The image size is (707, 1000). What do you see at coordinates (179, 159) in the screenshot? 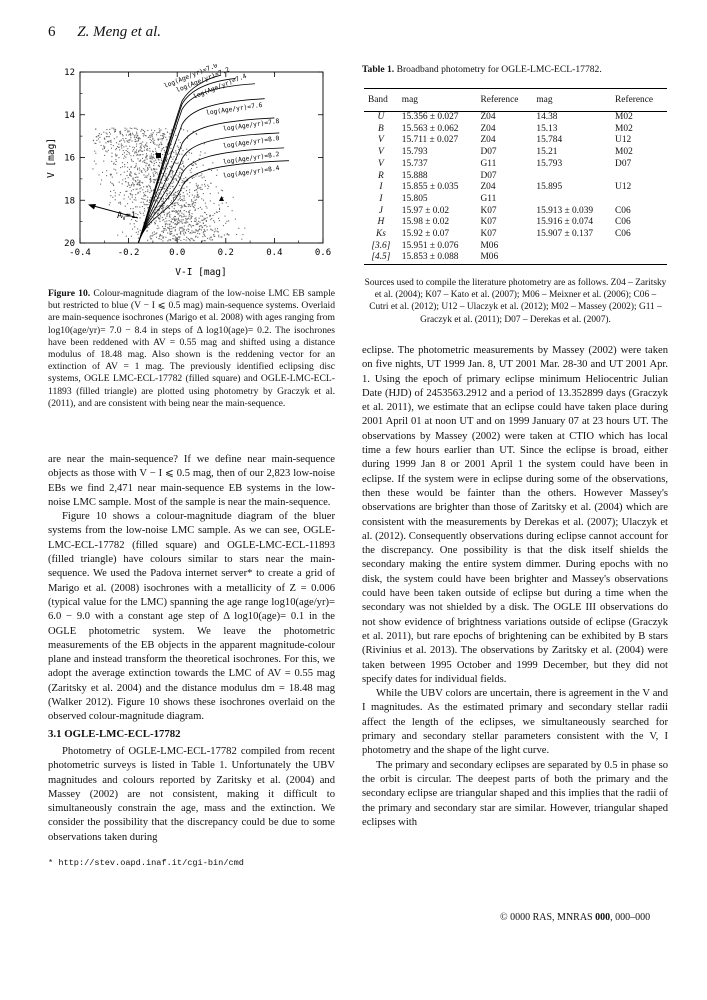
I see `isochrone-line` at bounding box center [179, 159].